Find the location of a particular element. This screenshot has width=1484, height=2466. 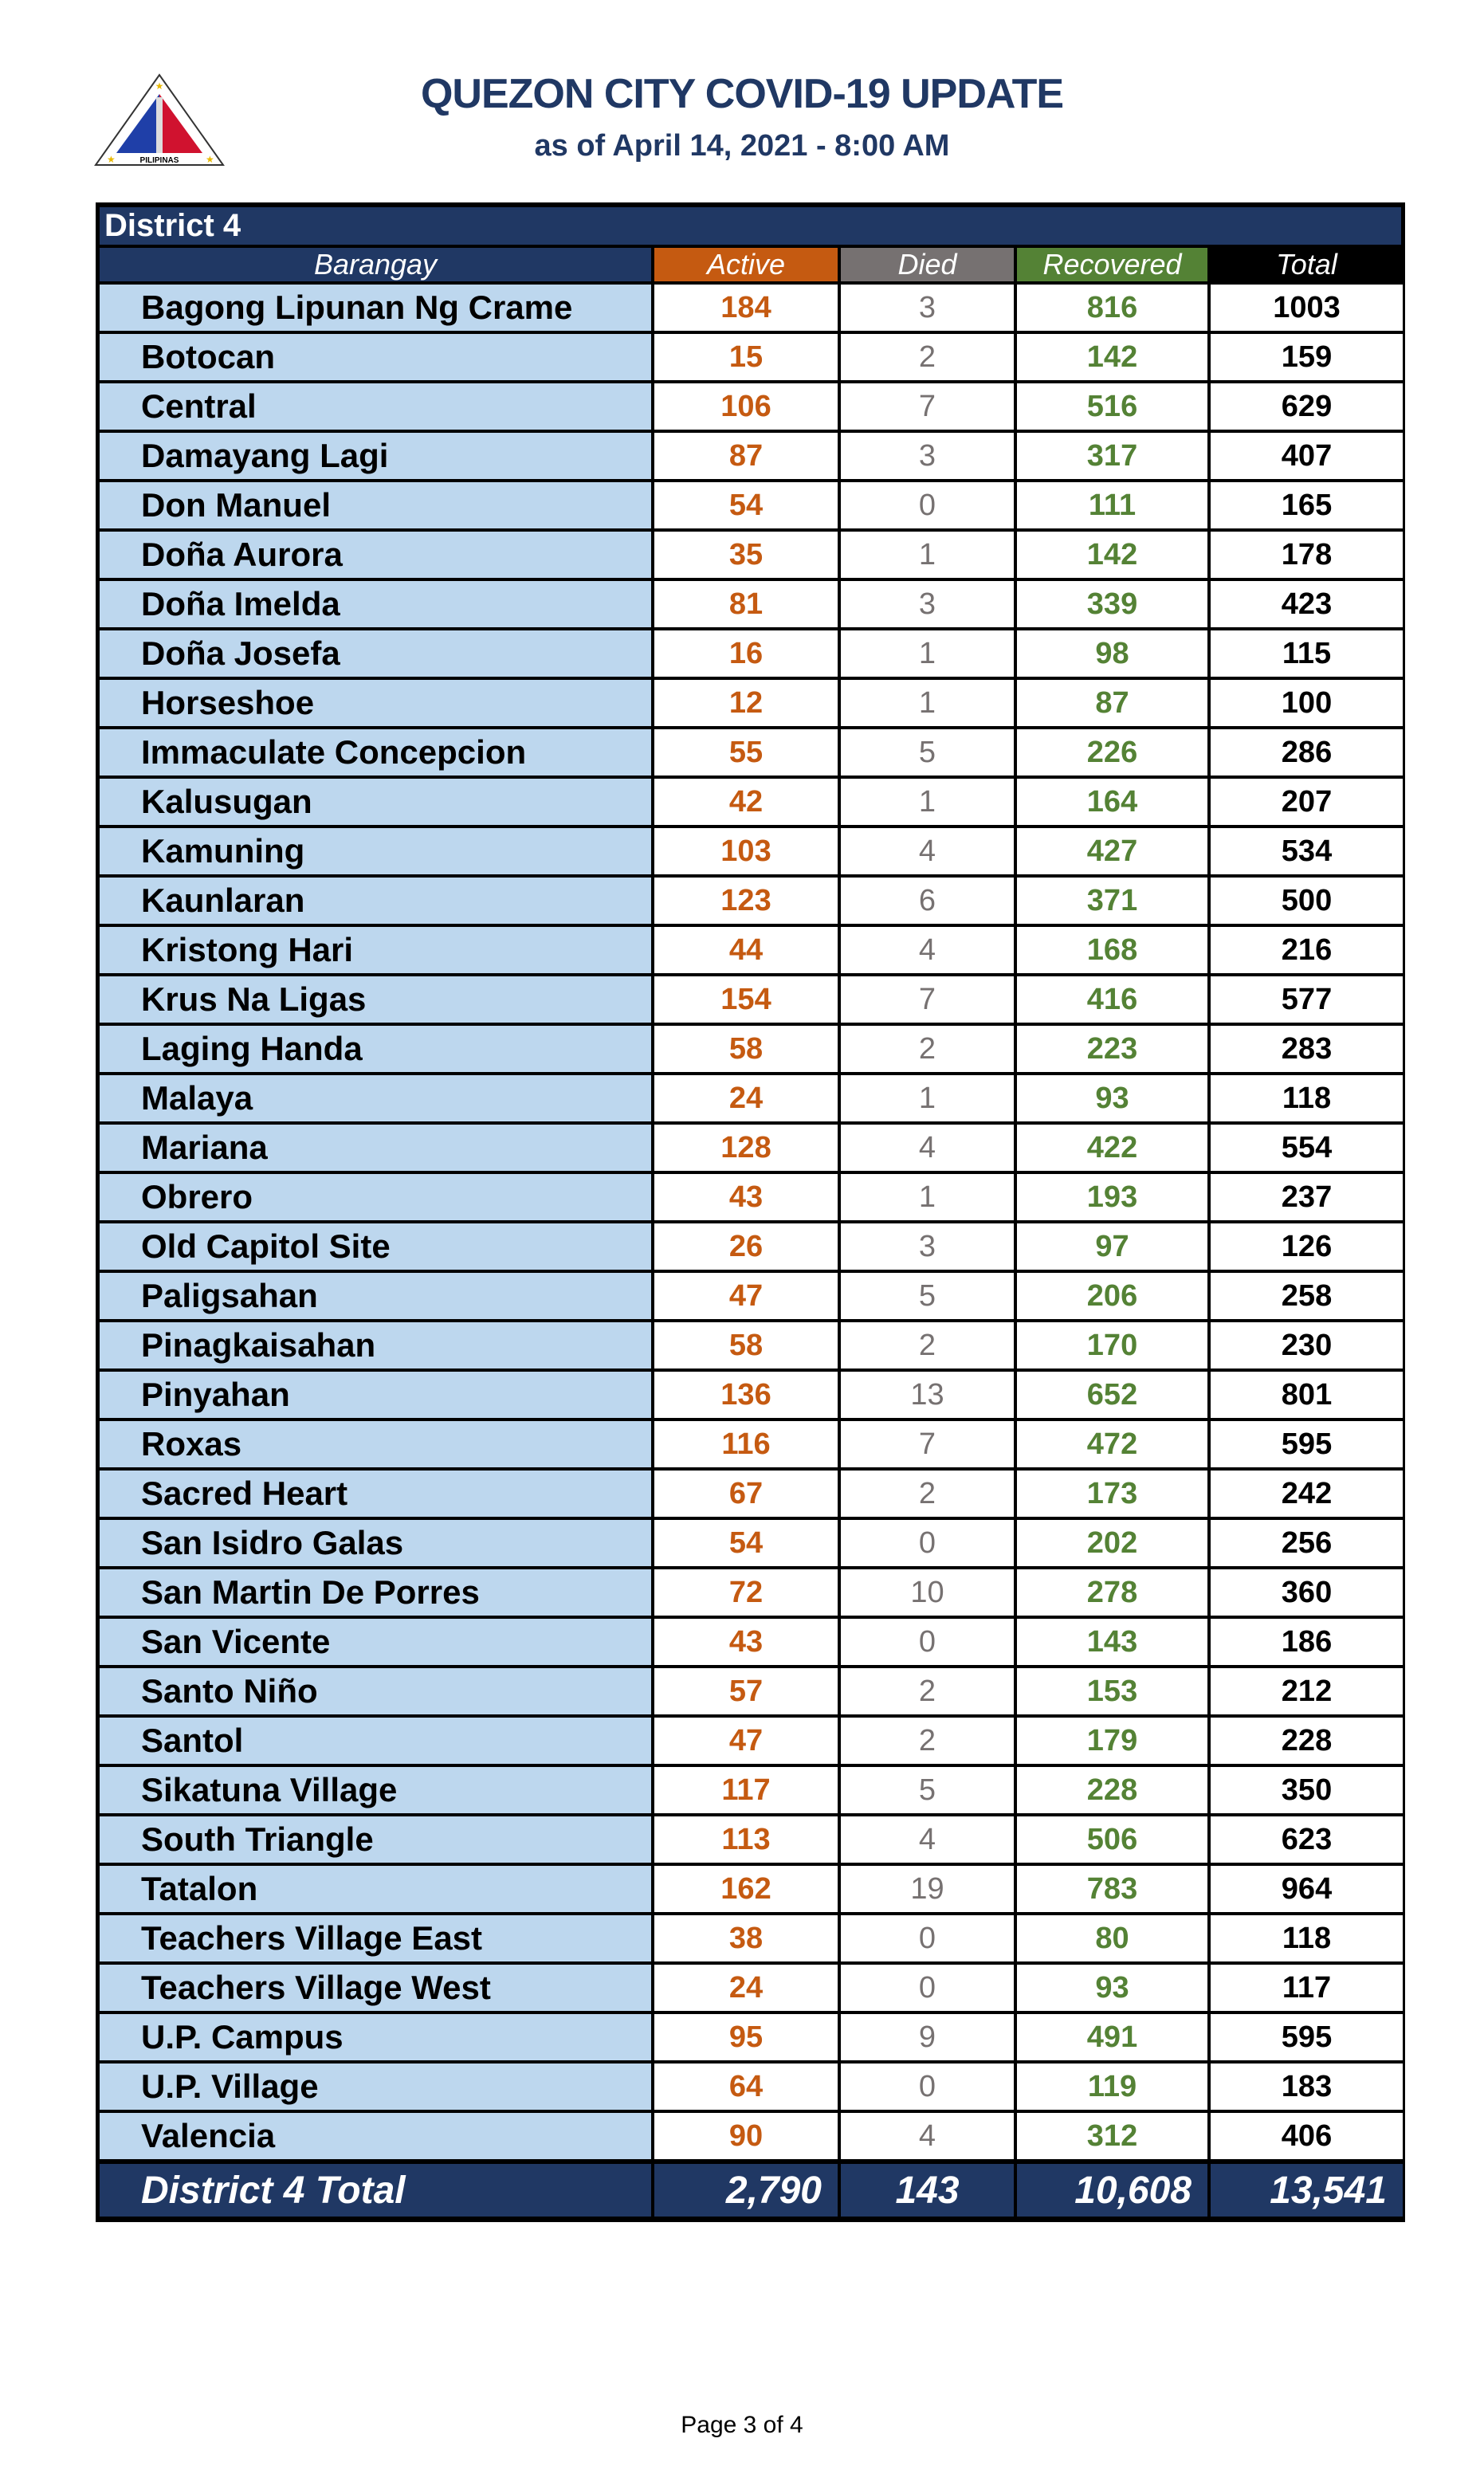

cell-recovered: 87 is located at coordinates (1112, 703).